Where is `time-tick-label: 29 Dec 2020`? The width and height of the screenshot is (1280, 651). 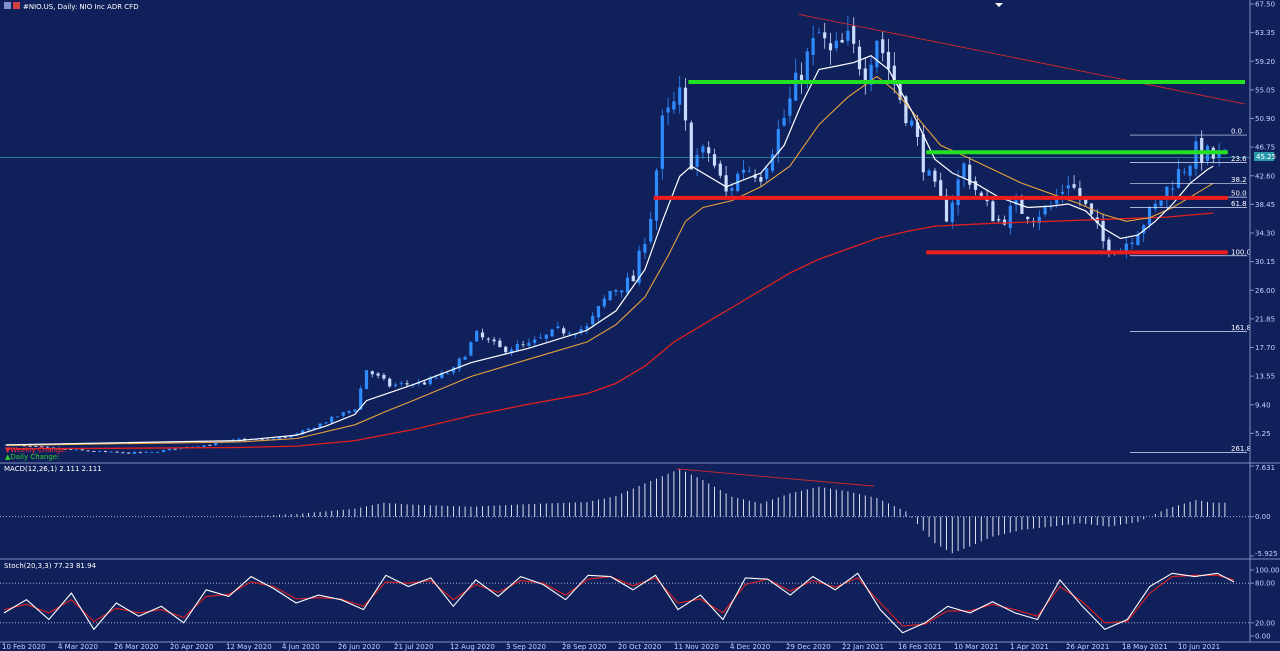 time-tick-label: 29 Dec 2020 is located at coordinates (808, 647).